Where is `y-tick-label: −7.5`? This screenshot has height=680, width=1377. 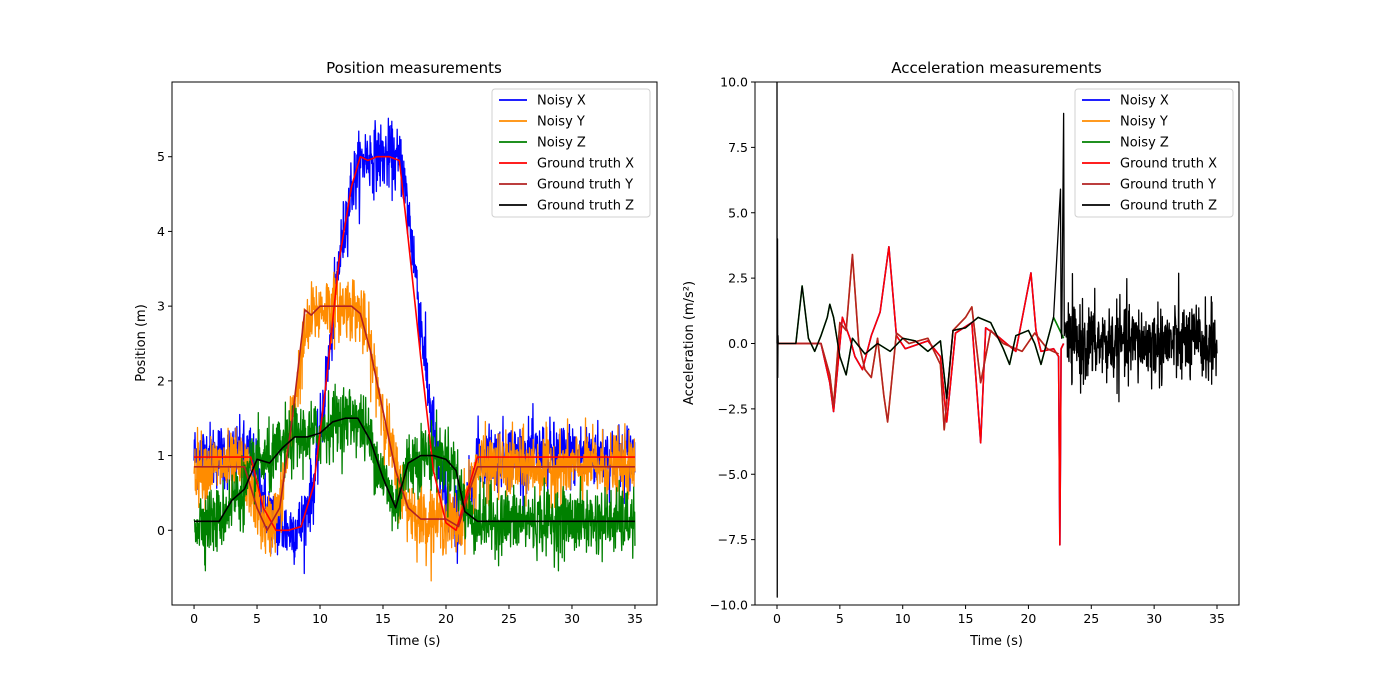
y-tick-label: −7.5 is located at coordinates (733, 539).